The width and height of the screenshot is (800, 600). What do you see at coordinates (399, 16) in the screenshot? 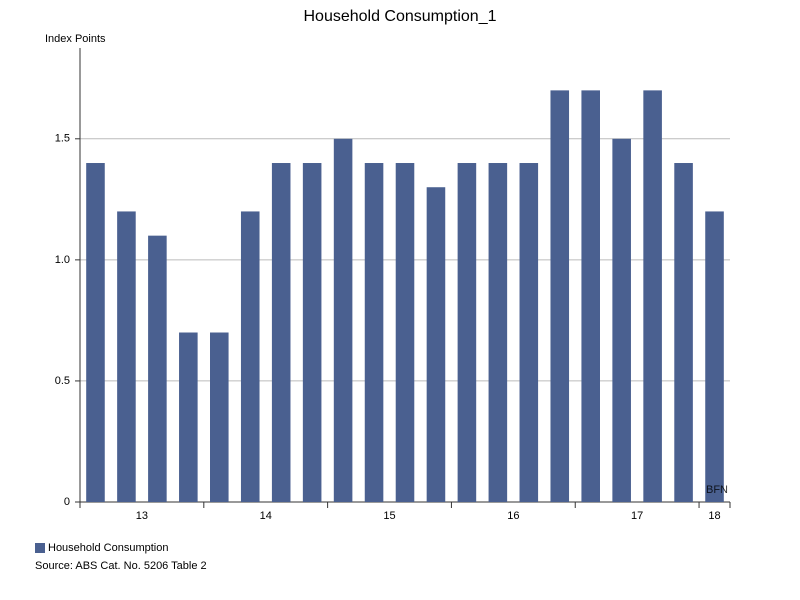
I see `chart-title: Household Consumption_1` at bounding box center [399, 16].